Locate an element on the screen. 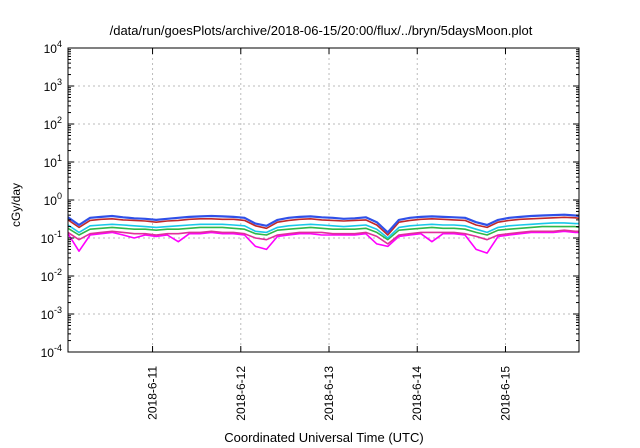 This screenshot has height=448, width=640. y-tick-label: 10² is located at coordinates (53, 123).